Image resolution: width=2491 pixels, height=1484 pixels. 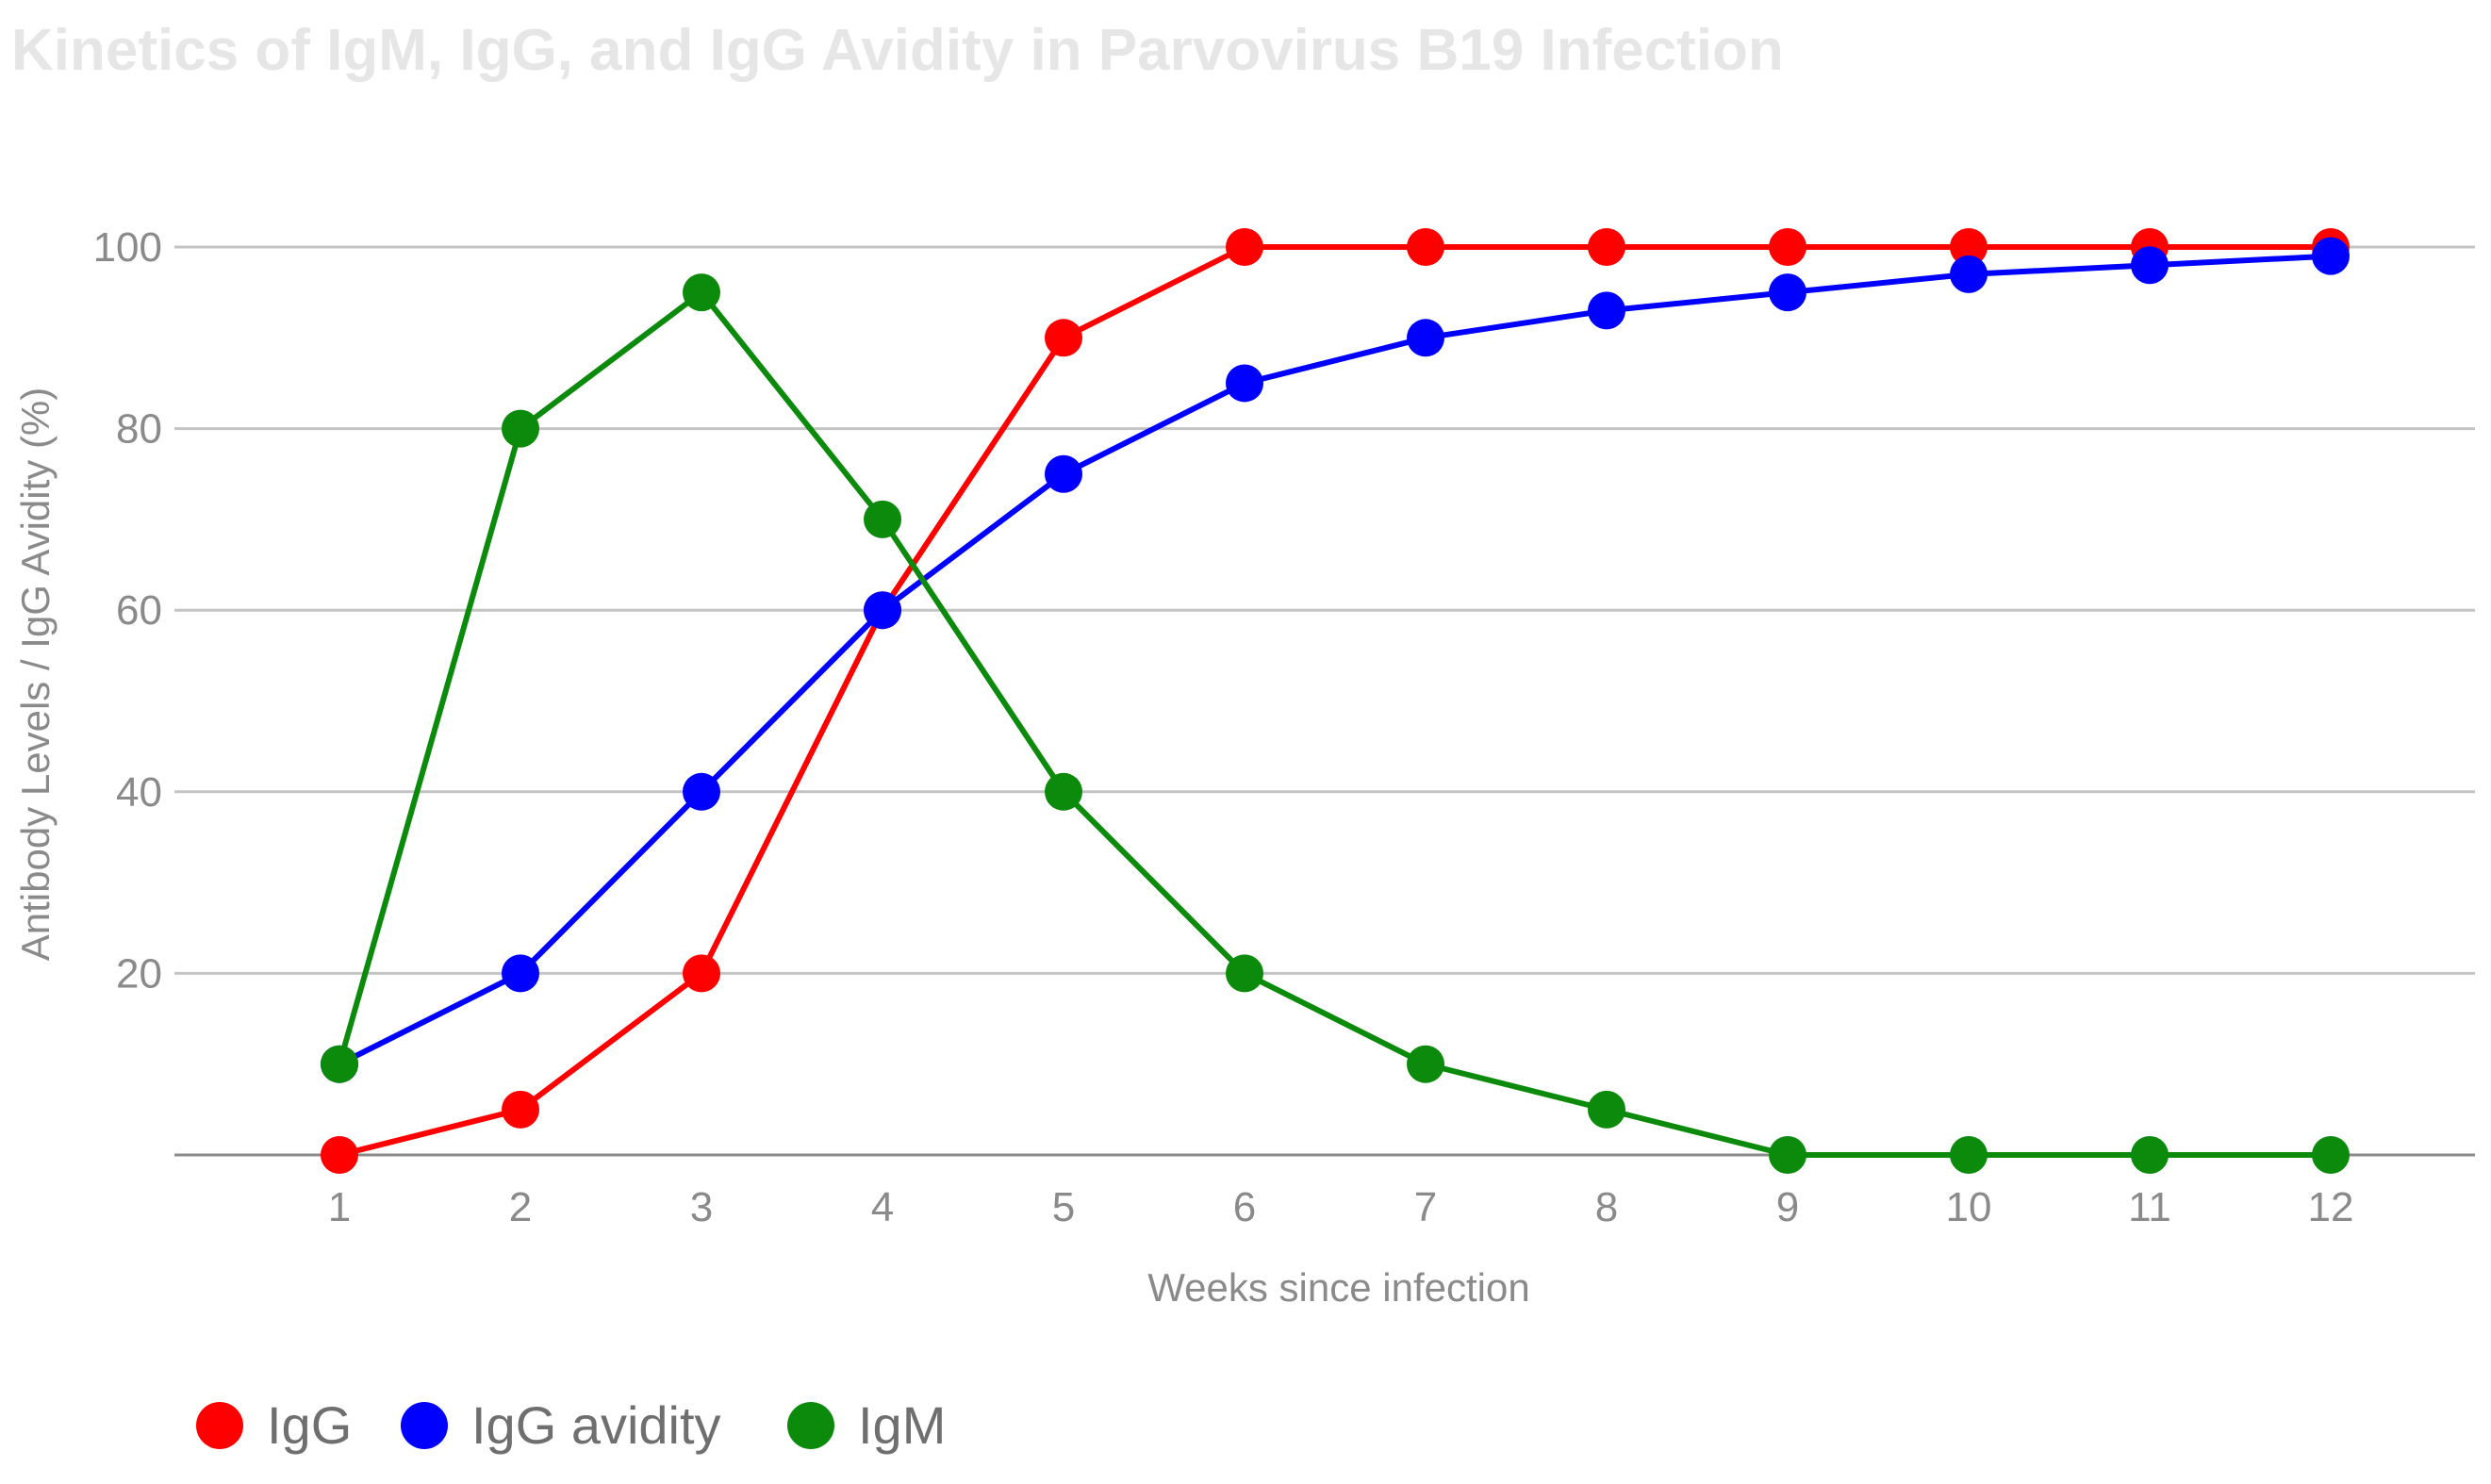 I want to click on x-tick-label: 6, so click(x=1244, y=1207).